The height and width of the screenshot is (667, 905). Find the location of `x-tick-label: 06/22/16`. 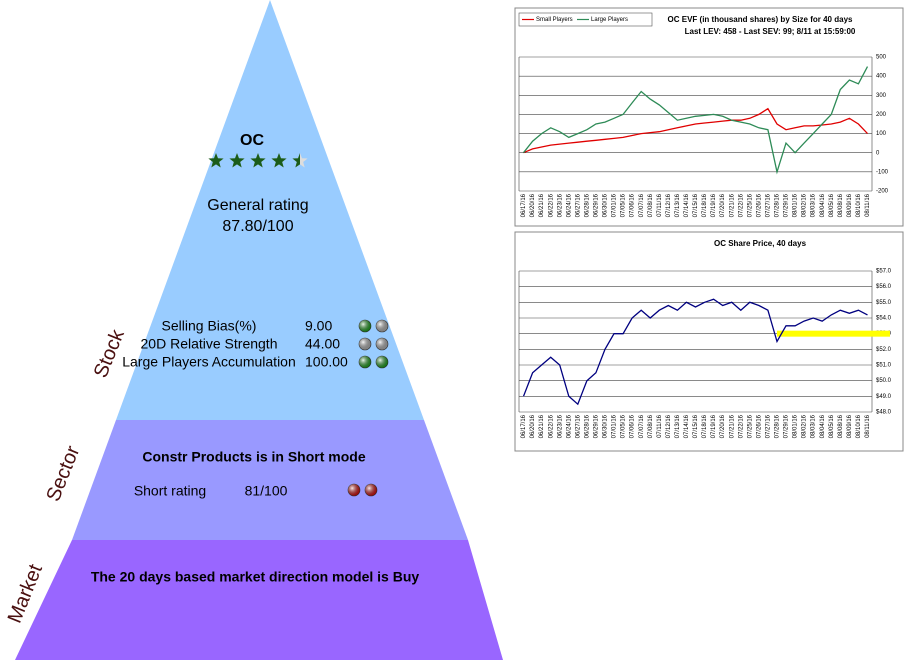

x-tick-label: 06/22/16 is located at coordinates (551, 205).